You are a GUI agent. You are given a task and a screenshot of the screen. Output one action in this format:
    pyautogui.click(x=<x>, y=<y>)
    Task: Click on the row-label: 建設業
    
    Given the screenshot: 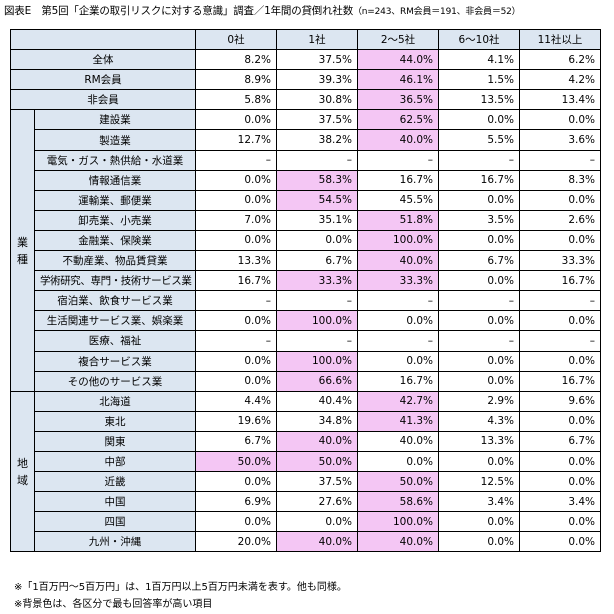 What is the action you would take?
    pyautogui.click(x=115, y=120)
    